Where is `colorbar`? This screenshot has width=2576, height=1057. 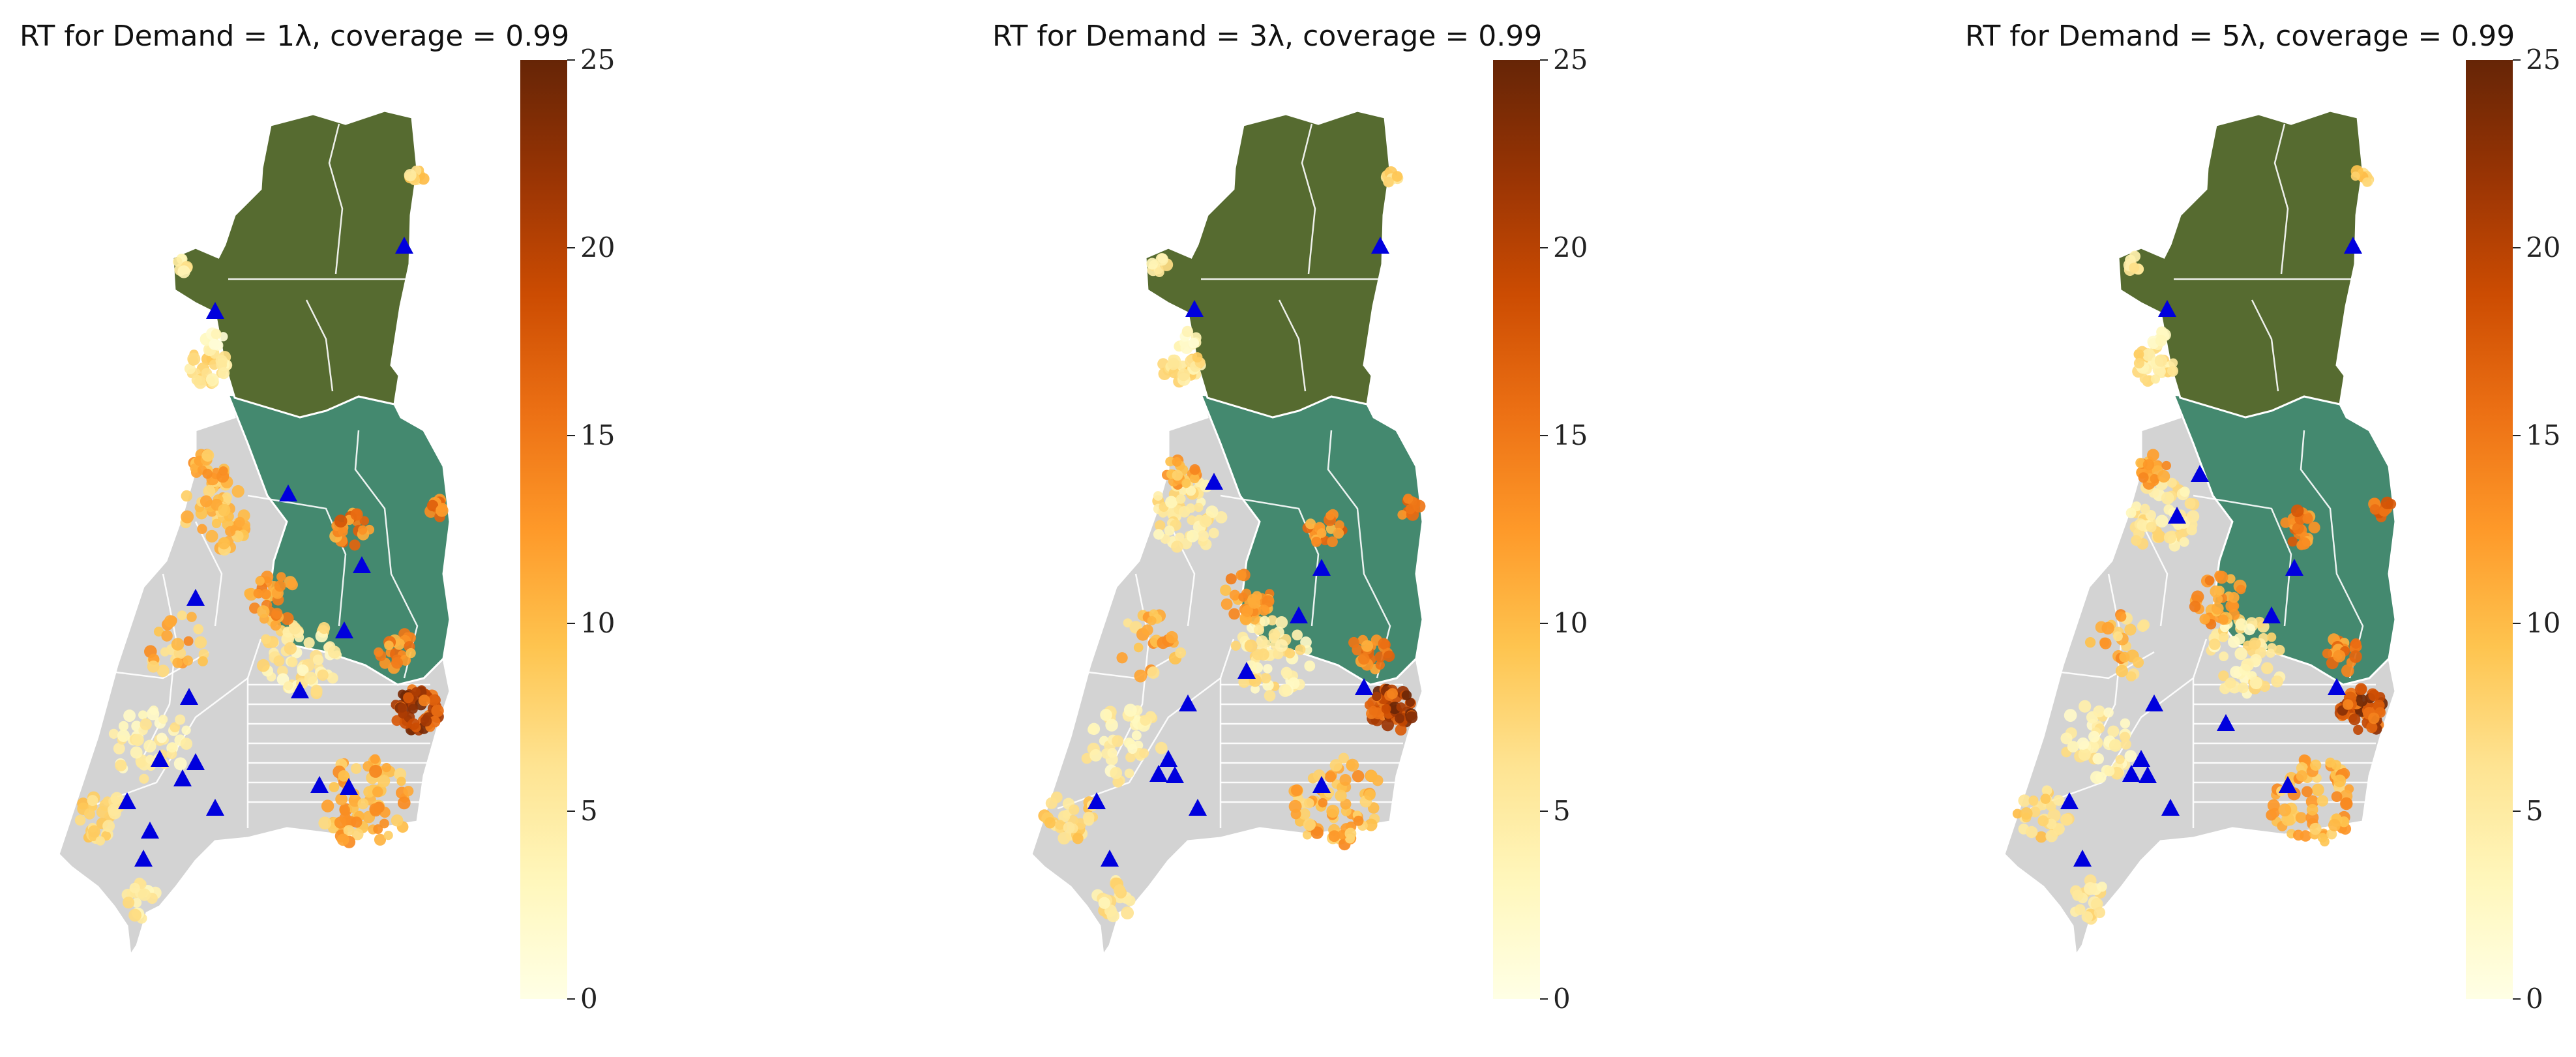 colorbar is located at coordinates (2489, 529).